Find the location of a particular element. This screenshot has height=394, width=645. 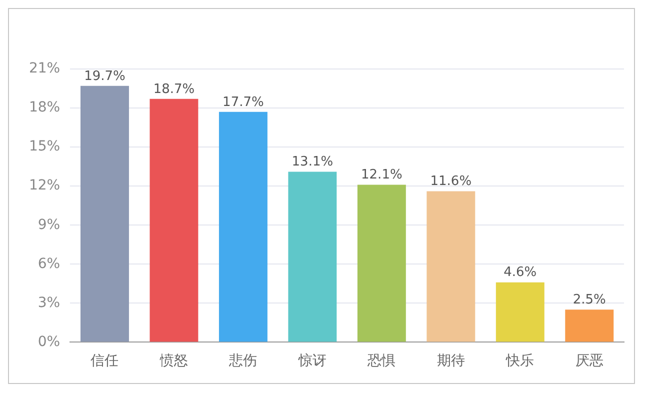

data-label: 18.7% is located at coordinates (174, 89).